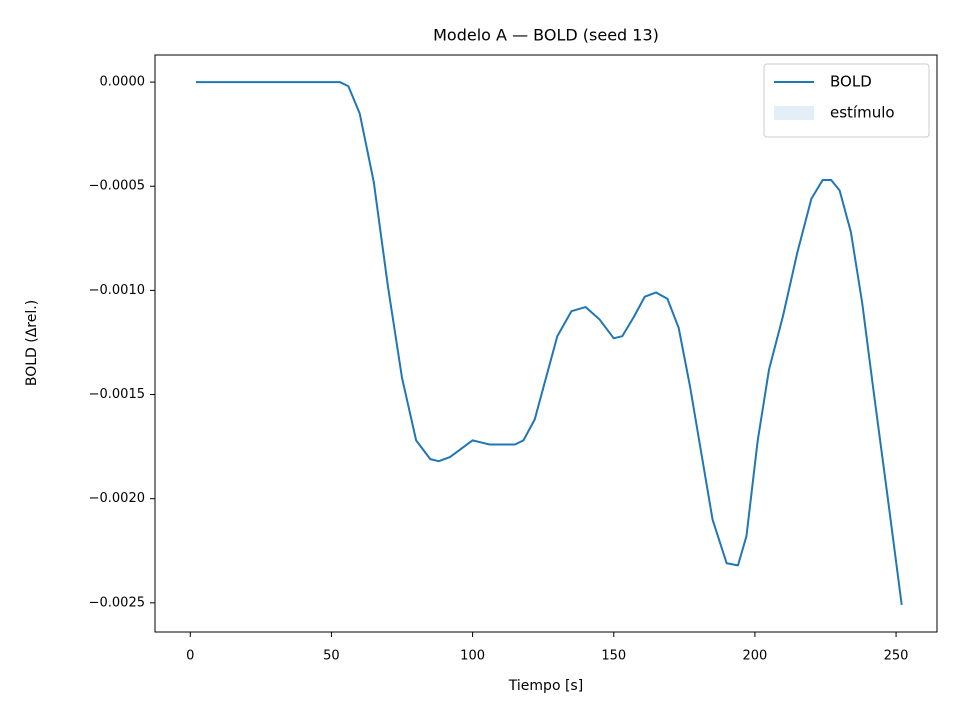 Image resolution: width=960 pixels, height=724 pixels. What do you see at coordinates (331, 656) in the screenshot?
I see `x-tick-label: 50` at bounding box center [331, 656].